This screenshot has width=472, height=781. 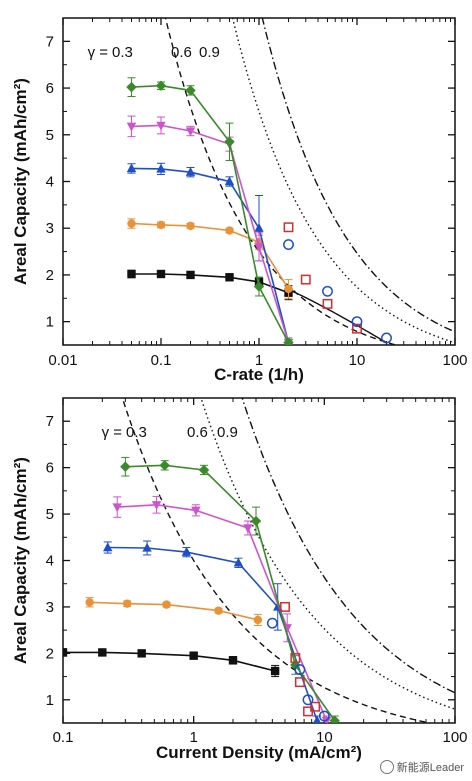 I want to click on watermark-text: 新能源Leader, so click(x=430, y=768).